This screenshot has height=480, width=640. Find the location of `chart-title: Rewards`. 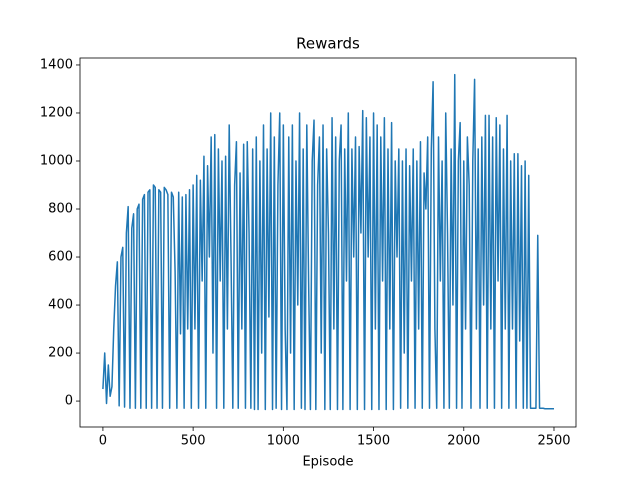

chart-title: Rewards is located at coordinates (328, 44).